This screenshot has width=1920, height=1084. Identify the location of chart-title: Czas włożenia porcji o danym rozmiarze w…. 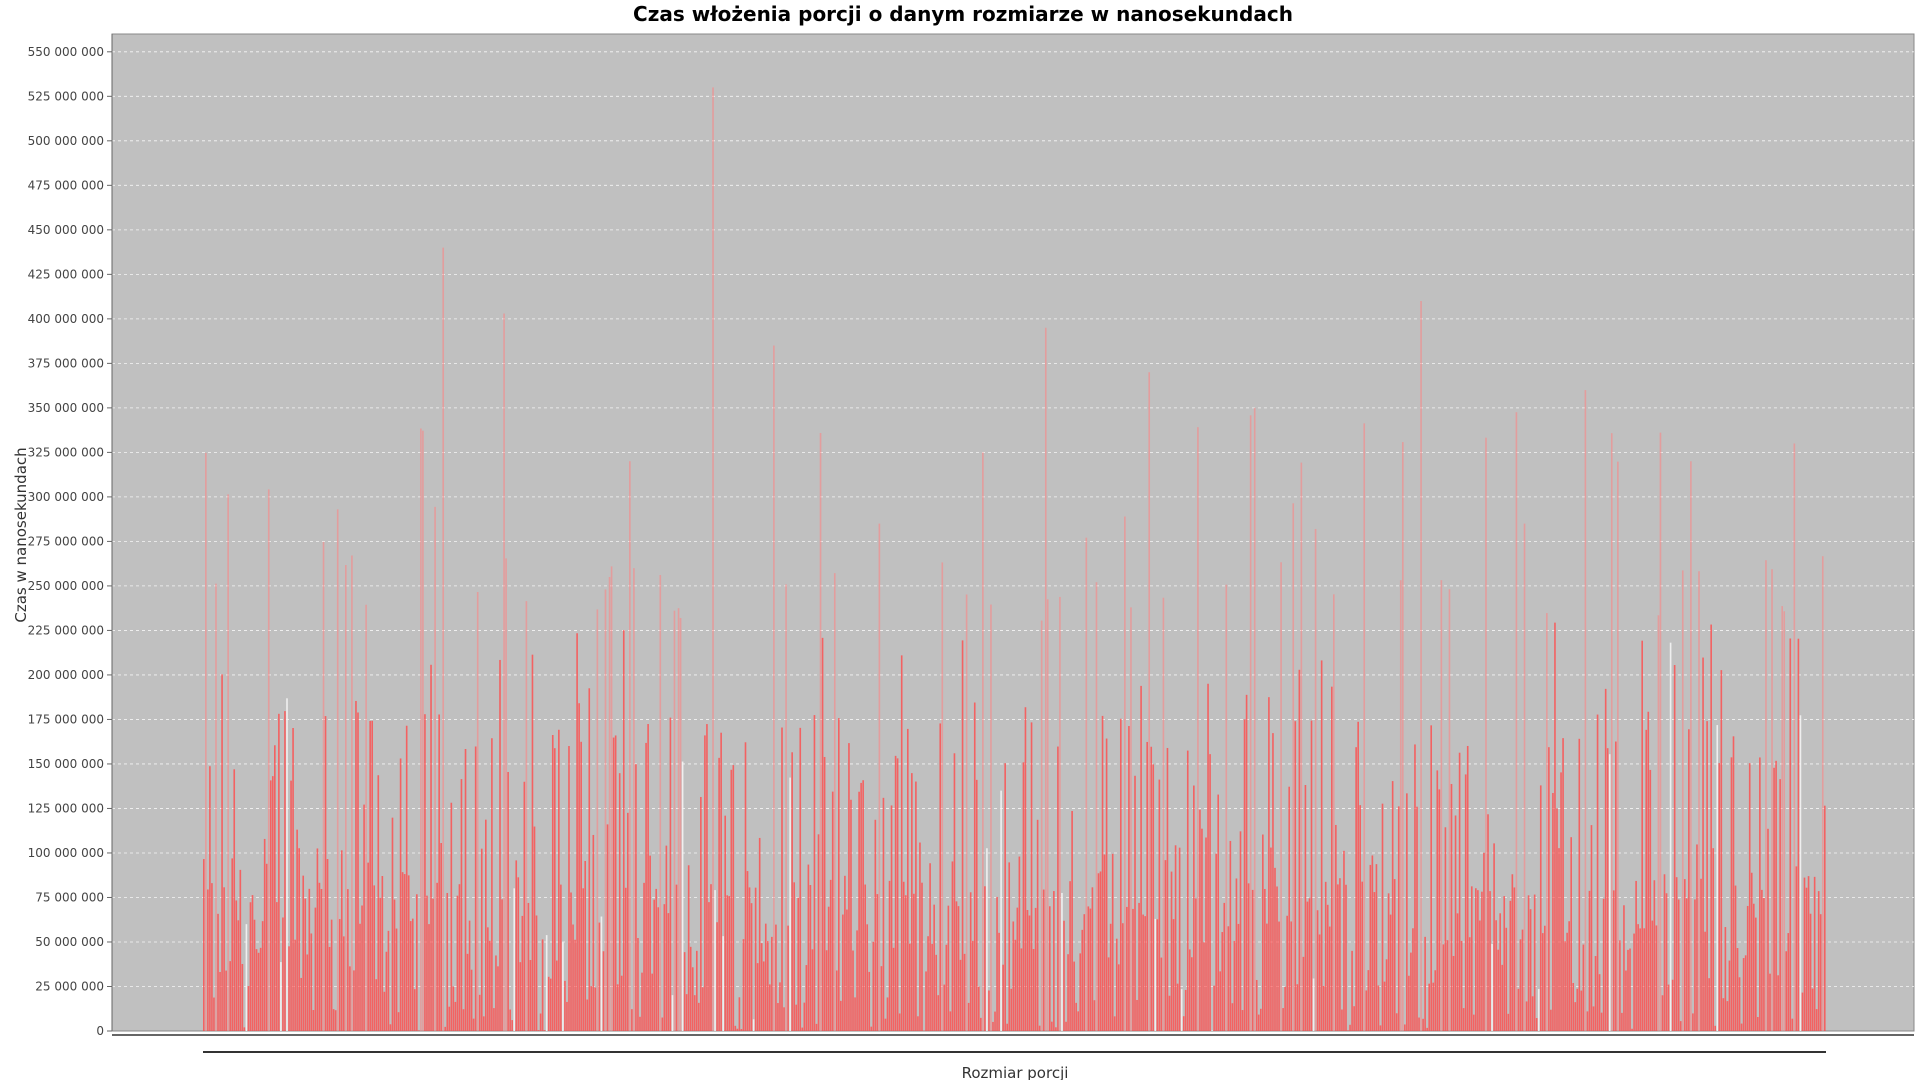
(963, 14).